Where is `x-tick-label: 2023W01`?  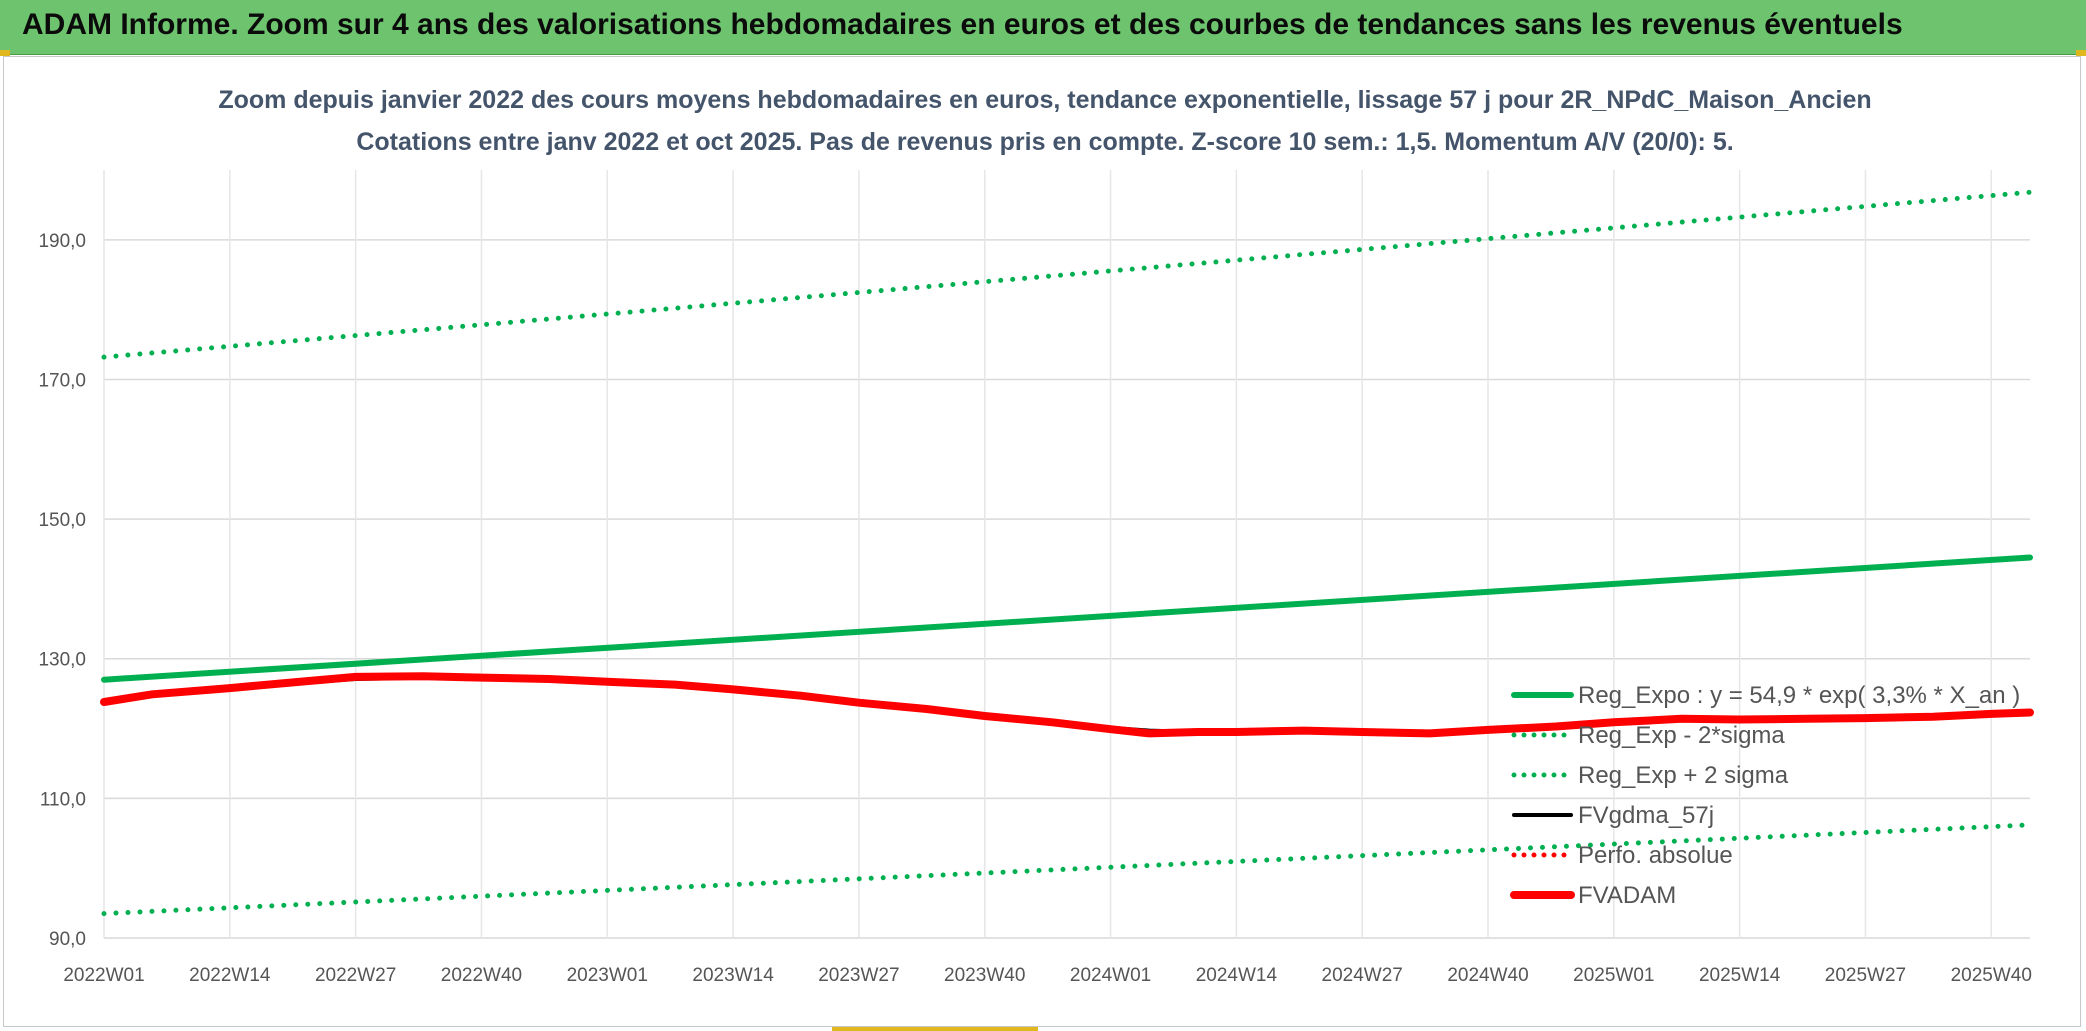
x-tick-label: 2023W01 is located at coordinates (607, 975).